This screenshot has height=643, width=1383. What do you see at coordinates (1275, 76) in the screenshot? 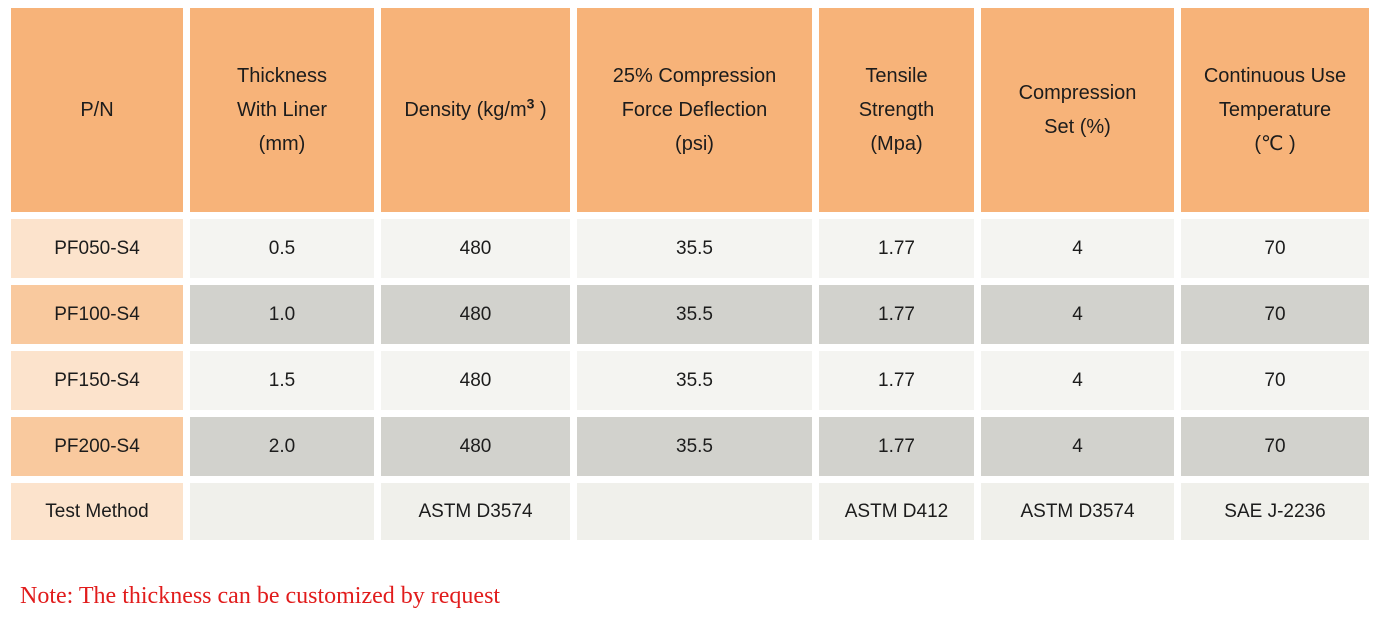
I see `header-label: Continuous Use` at bounding box center [1275, 76].